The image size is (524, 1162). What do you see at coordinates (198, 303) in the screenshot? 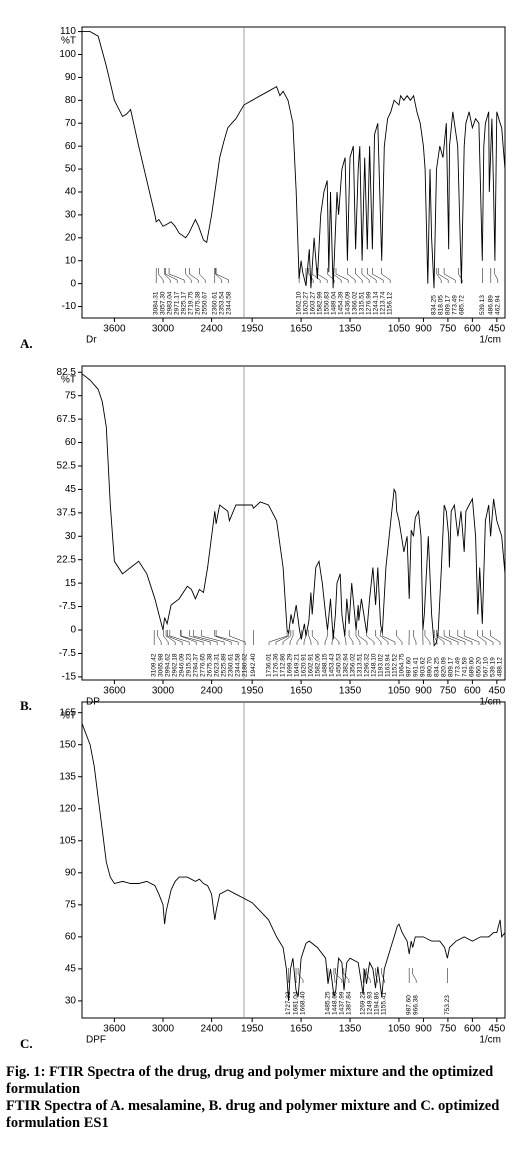
I see `peak-label: 2675.38` at bounding box center [198, 303].